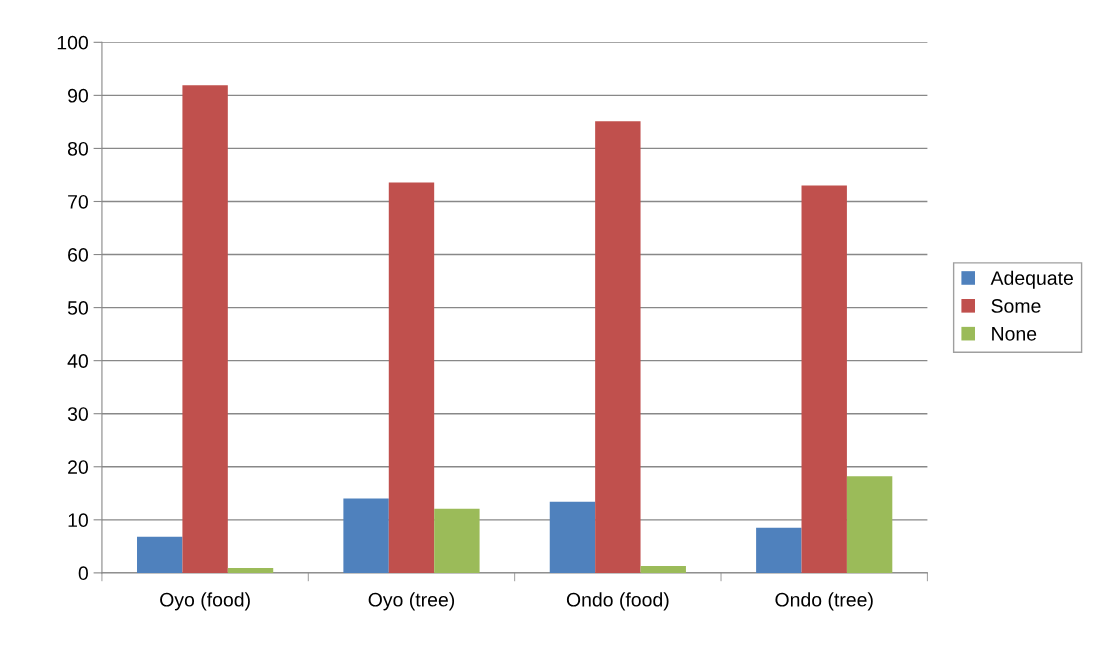 The width and height of the screenshot is (1108, 651). What do you see at coordinates (1016, 306) in the screenshot?
I see `legend-label: Some` at bounding box center [1016, 306].